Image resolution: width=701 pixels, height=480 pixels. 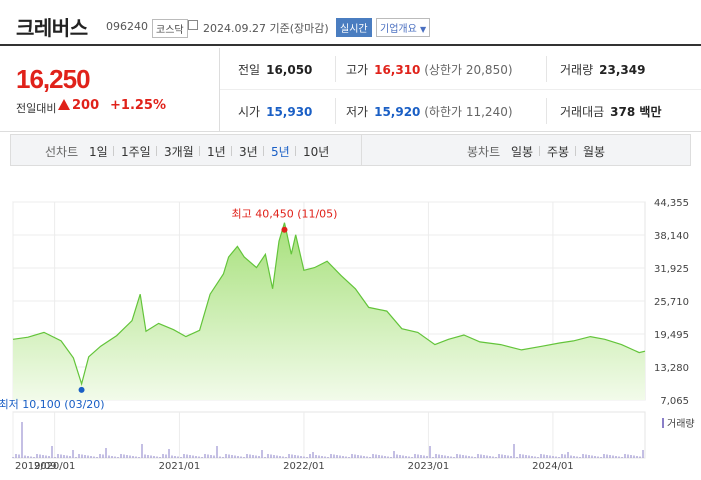 I want to click on tab-5y: 5년, so click(x=280, y=152).